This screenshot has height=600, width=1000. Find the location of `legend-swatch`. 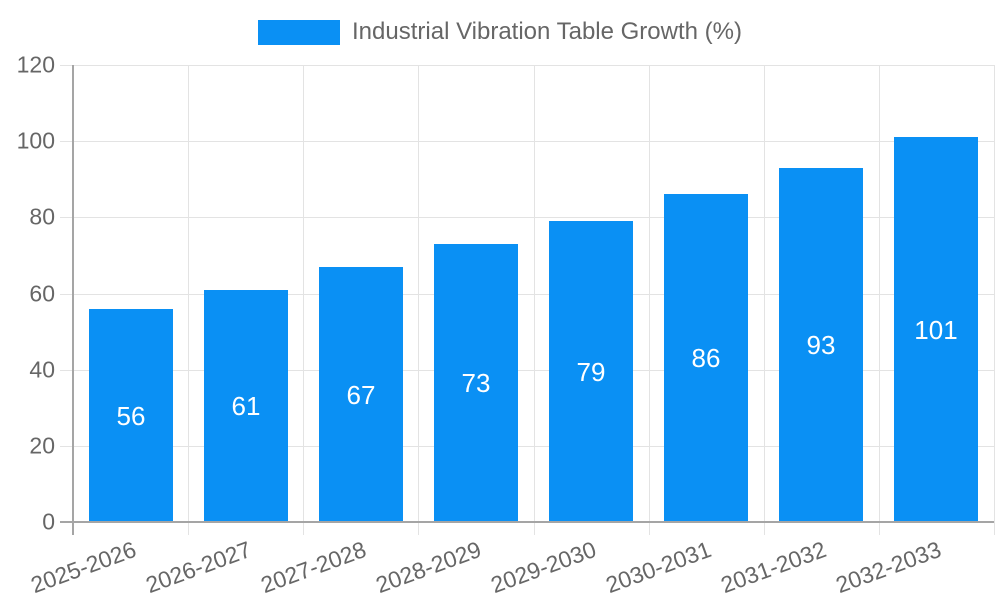

legend-swatch is located at coordinates (299, 32).